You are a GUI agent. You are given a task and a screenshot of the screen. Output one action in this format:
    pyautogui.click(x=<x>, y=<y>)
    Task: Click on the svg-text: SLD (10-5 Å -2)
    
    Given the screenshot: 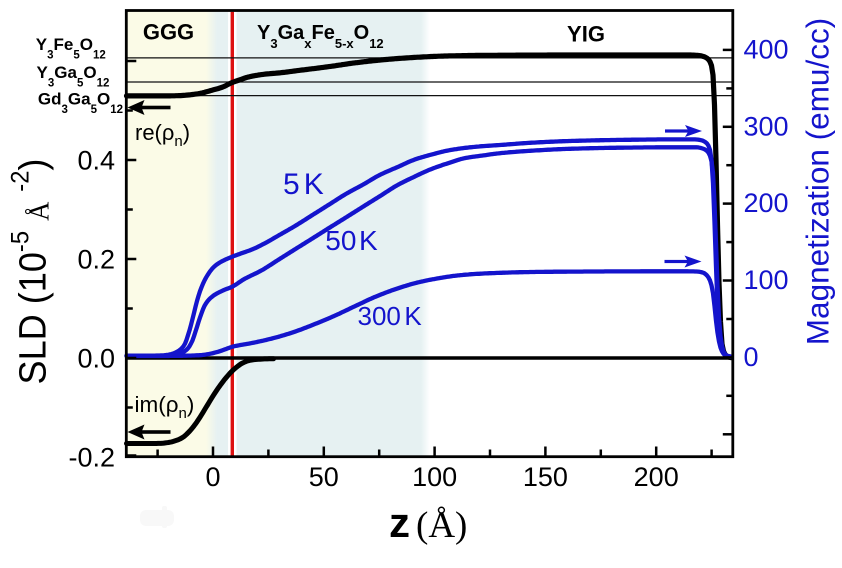 What is the action you would take?
    pyautogui.click(x=31, y=272)
    